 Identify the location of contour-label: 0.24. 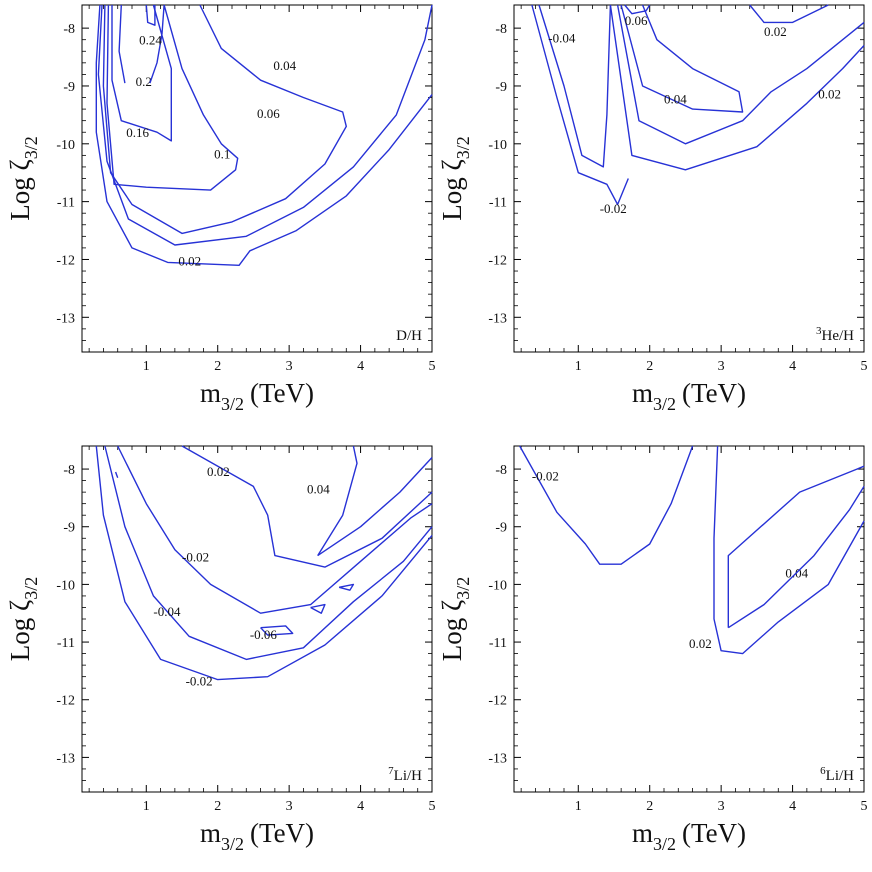
(150, 39).